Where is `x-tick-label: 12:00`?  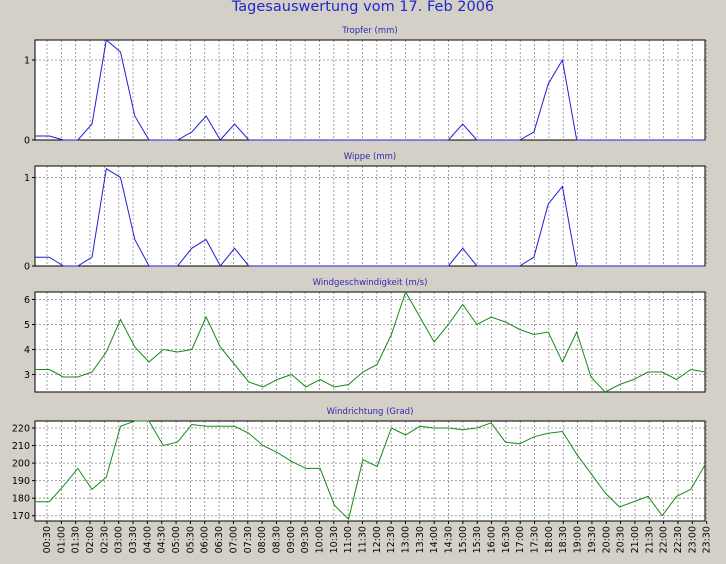
x-tick-label: 12:00 is located at coordinates (377, 539).